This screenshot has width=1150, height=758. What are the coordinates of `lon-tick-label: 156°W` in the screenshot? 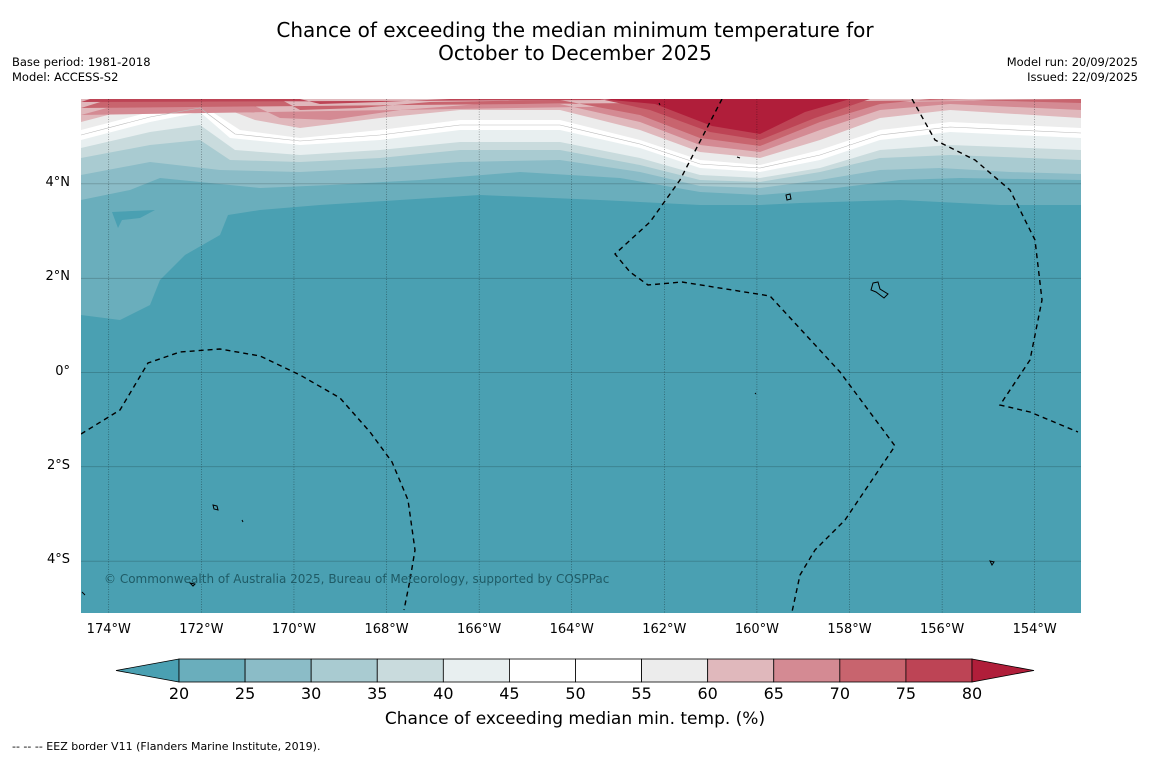 It's located at (942, 629).